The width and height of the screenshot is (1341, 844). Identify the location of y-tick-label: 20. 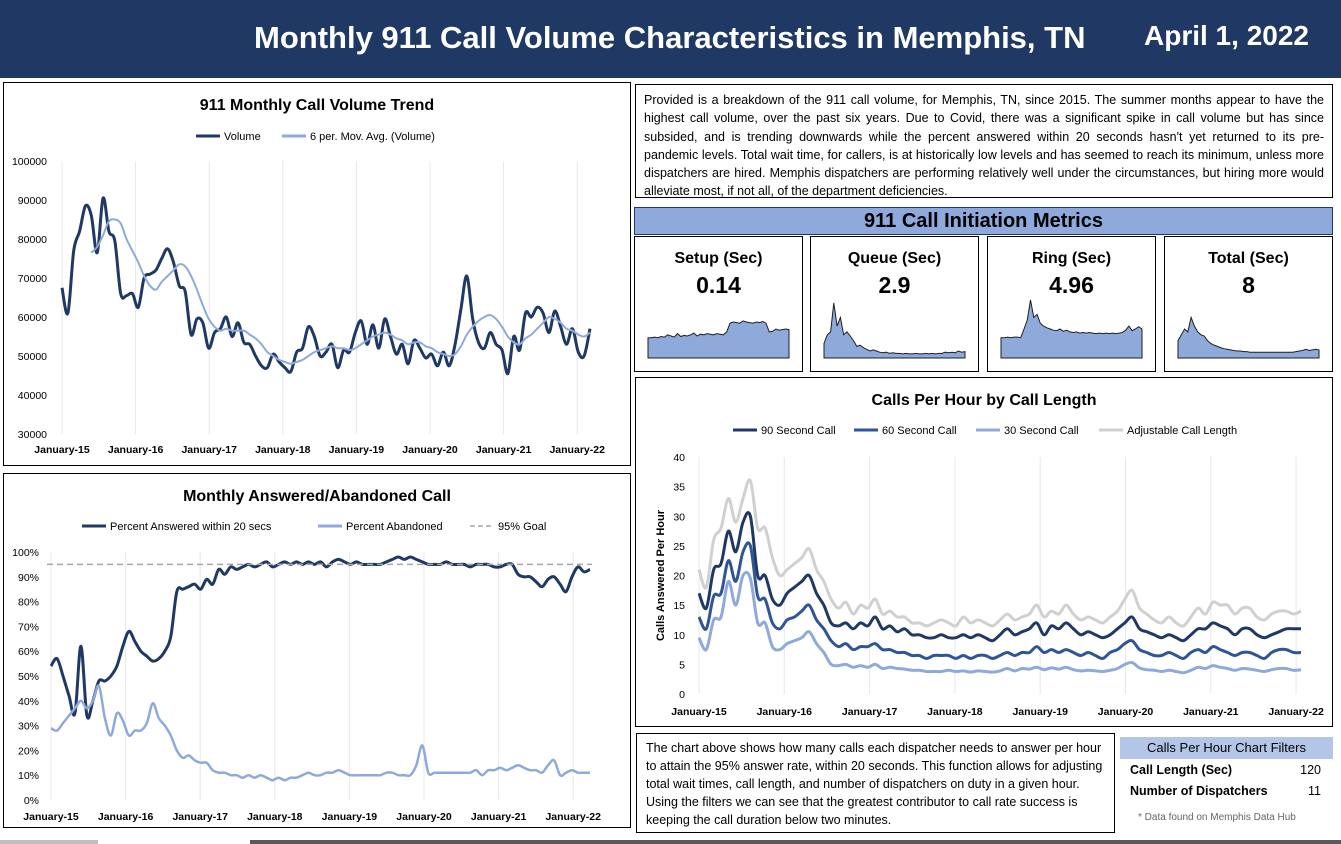
(679, 577).